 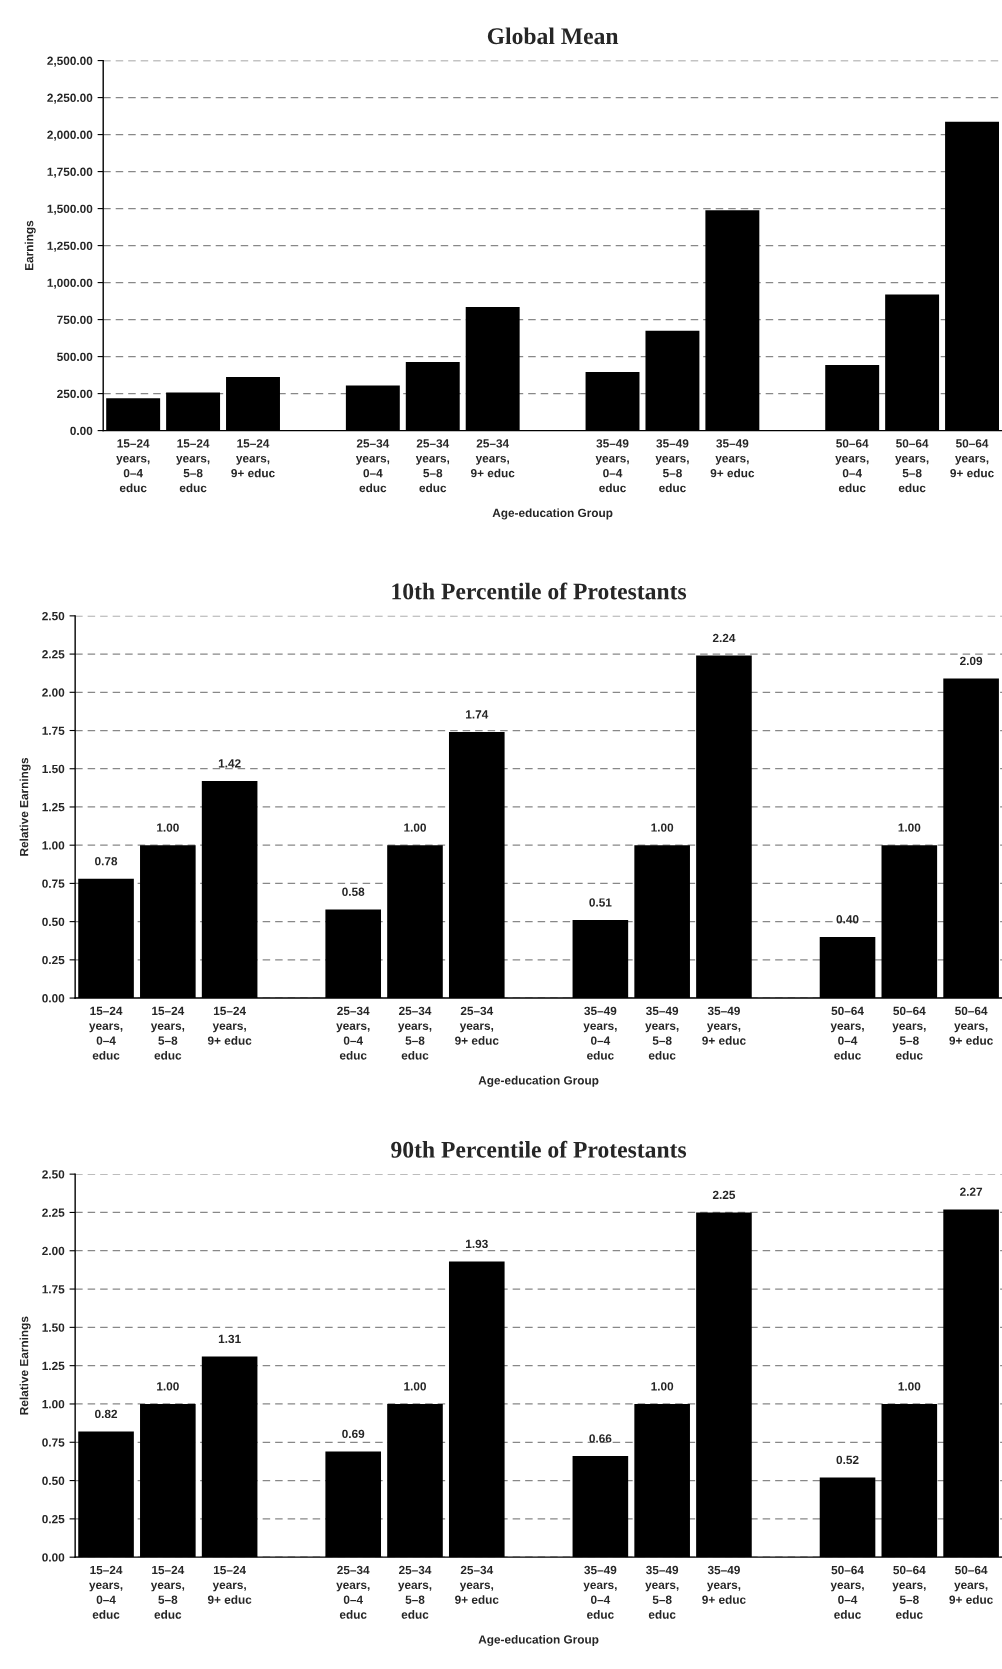 I want to click on data-label: 2.25, so click(x=724, y=1194).